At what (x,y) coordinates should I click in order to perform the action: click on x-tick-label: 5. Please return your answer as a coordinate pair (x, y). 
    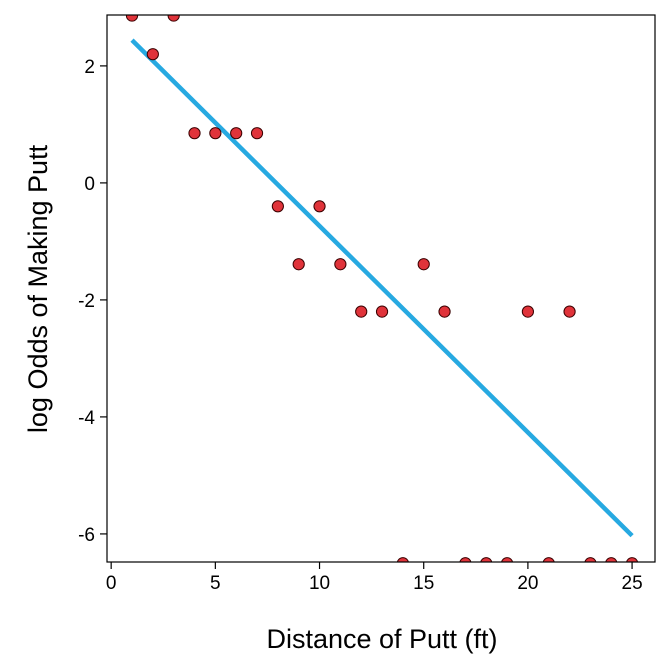
    Looking at the image, I should click on (215, 583).